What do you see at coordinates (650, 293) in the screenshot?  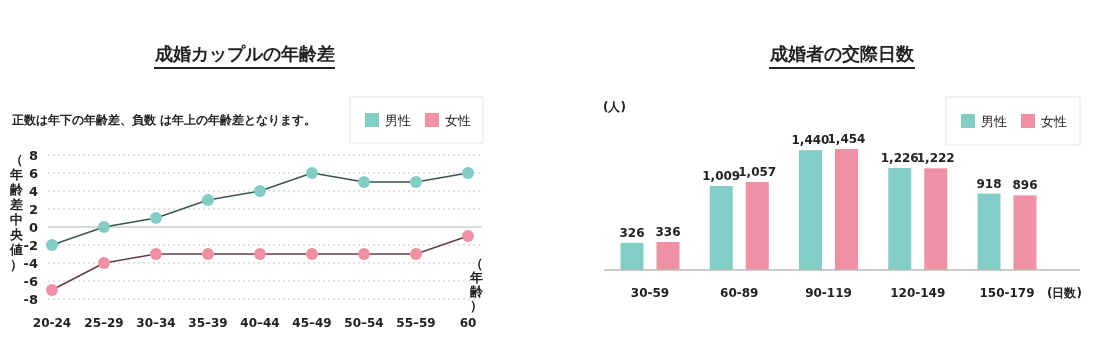 I see `x-tick-label: 30-59` at bounding box center [650, 293].